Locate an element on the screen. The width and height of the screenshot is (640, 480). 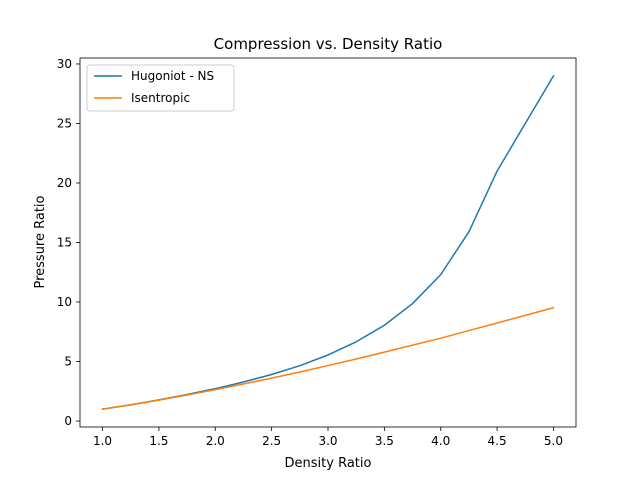
x-tick-label: 2.0 is located at coordinates (215, 441).